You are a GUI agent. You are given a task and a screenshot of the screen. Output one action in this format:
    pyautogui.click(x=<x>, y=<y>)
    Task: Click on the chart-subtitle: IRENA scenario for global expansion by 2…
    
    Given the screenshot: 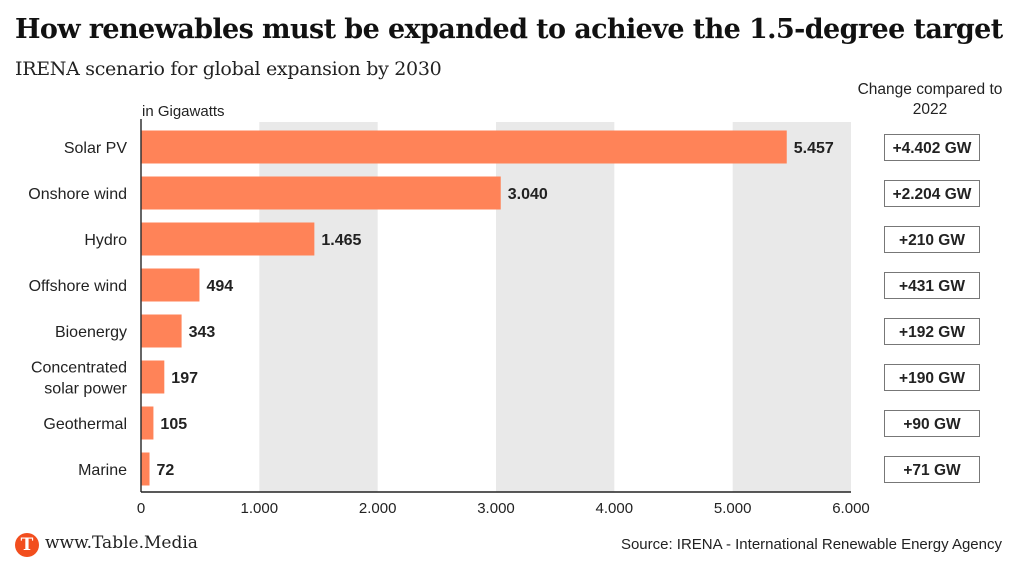 What is the action you would take?
    pyautogui.click(x=228, y=69)
    